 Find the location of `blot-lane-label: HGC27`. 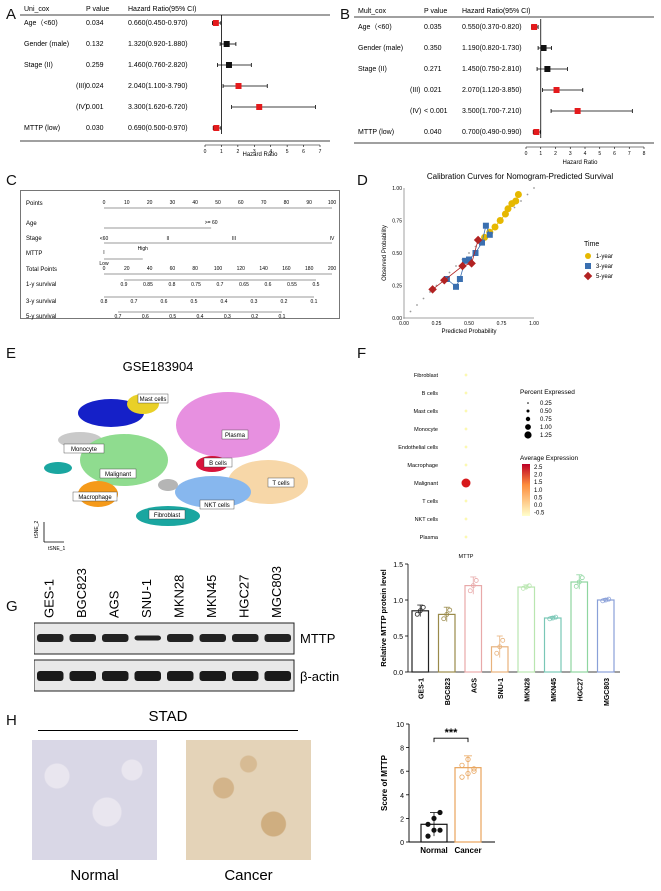

blot-lane-label: HGC27 is located at coordinates (243, 596).